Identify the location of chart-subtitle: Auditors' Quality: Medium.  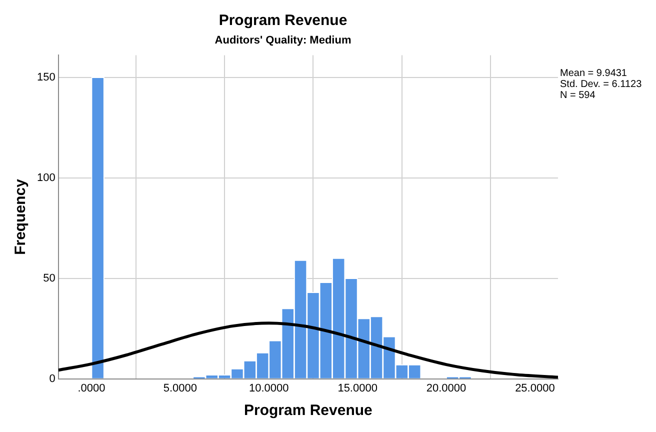
(283, 40).